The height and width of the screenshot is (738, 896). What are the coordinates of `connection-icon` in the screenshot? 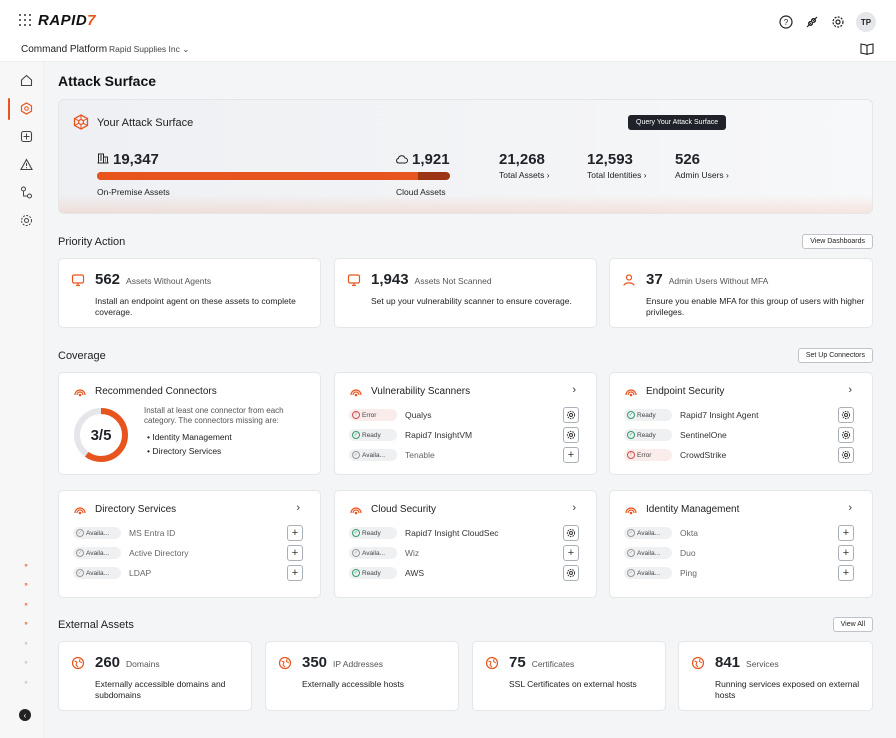 It's located at (812, 22).